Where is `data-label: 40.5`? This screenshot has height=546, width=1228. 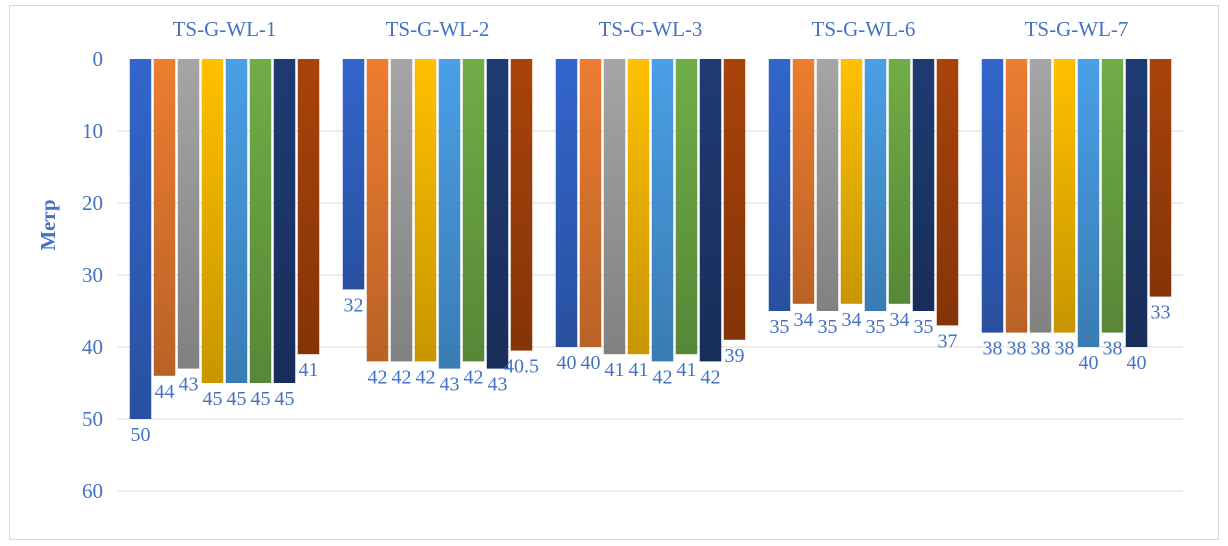 data-label: 40.5 is located at coordinates (521, 367).